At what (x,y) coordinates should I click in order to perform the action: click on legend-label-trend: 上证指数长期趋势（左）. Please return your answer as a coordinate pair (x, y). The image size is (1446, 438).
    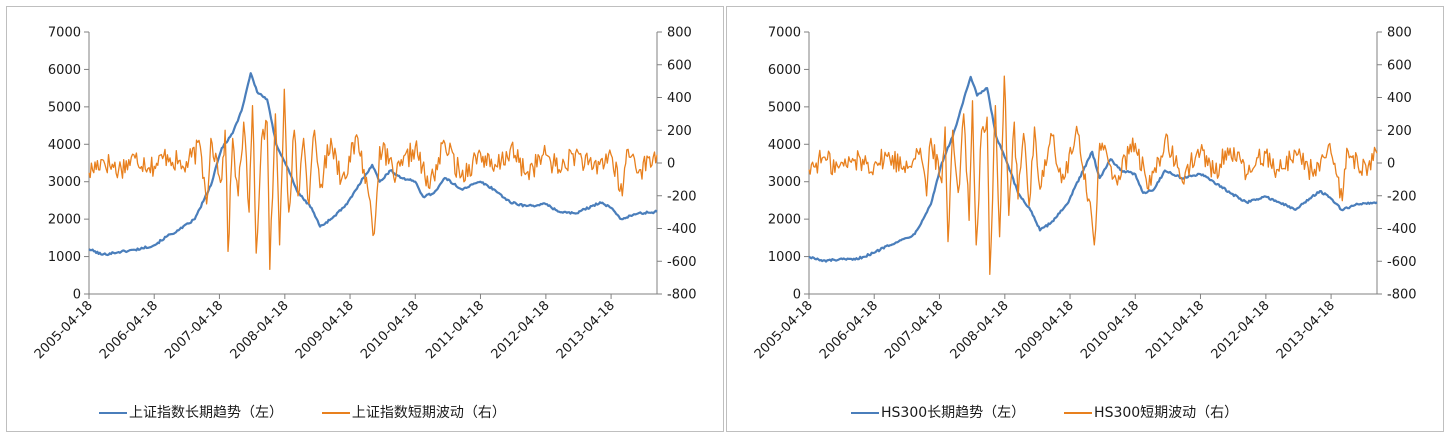
    Looking at the image, I should click on (206, 413).